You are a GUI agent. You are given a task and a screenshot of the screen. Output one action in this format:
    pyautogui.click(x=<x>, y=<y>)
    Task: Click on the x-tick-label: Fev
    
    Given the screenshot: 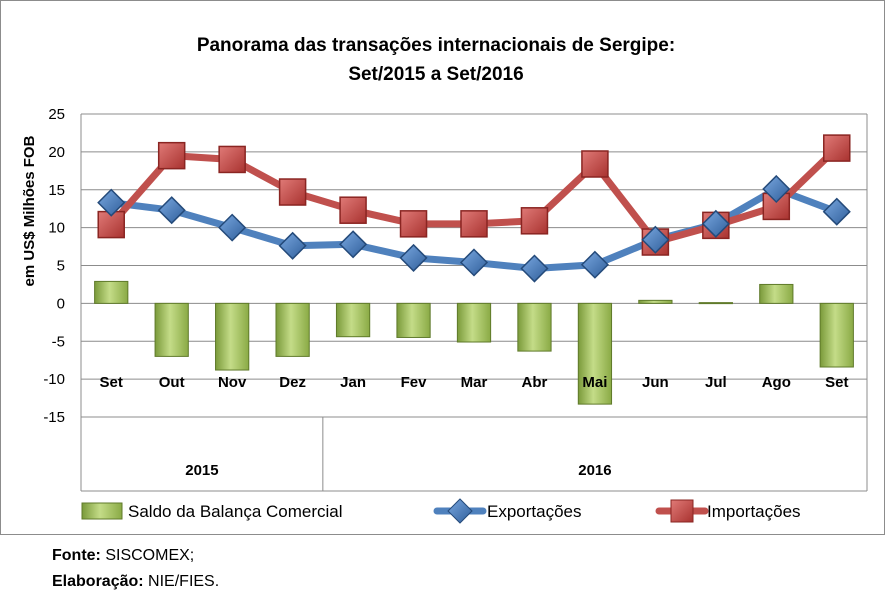 What is the action you would take?
    pyautogui.click(x=414, y=382)
    